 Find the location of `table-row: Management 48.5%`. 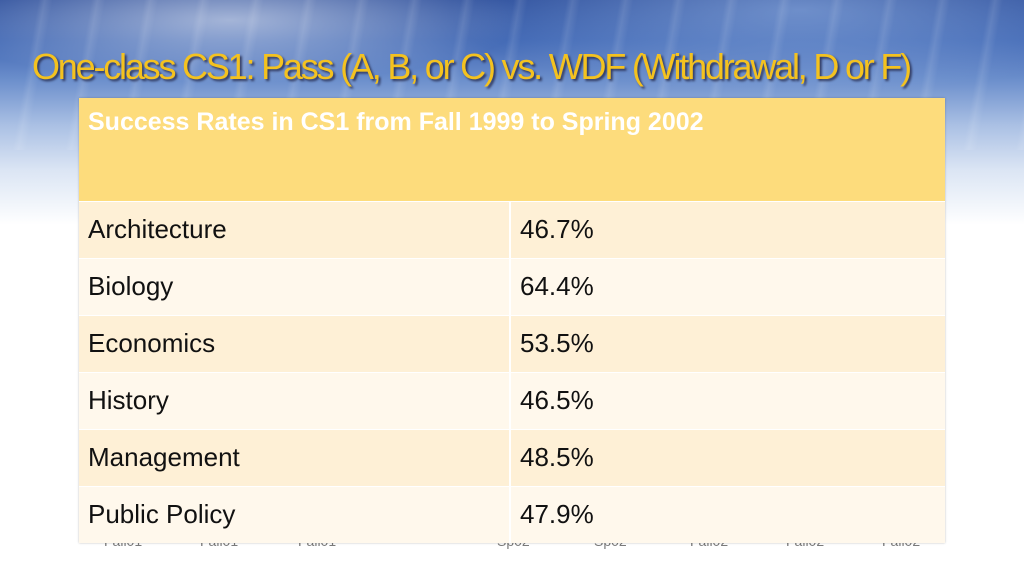

table-row: Management 48.5% is located at coordinates (512, 457).